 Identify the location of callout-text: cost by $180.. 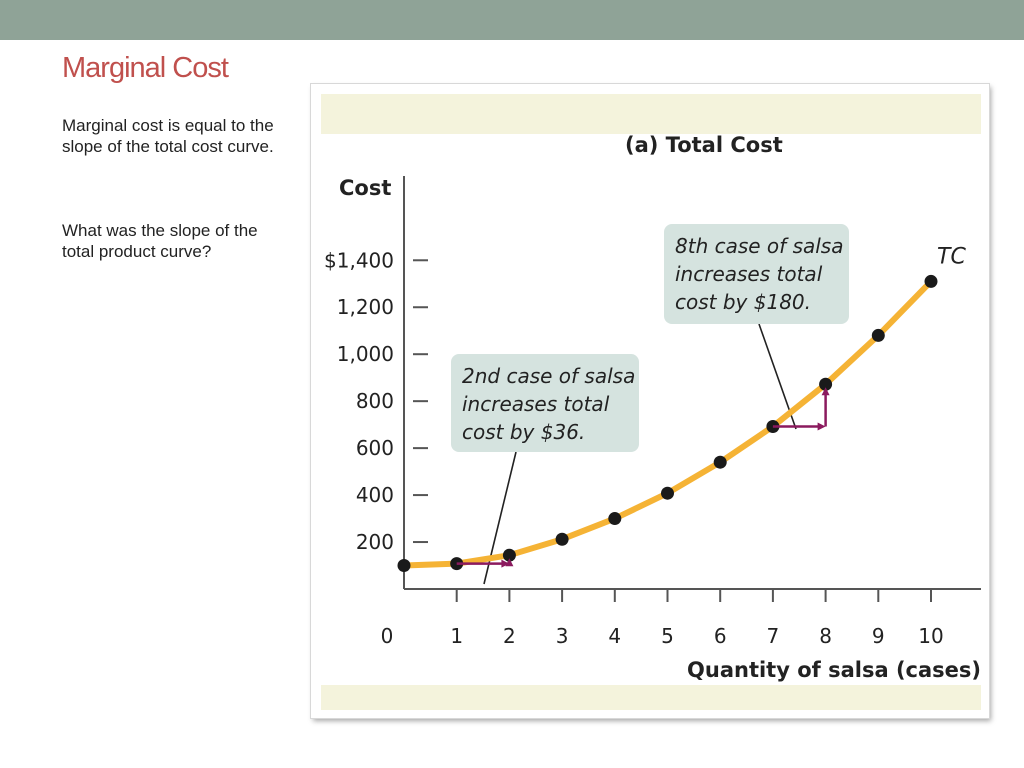
(743, 302).